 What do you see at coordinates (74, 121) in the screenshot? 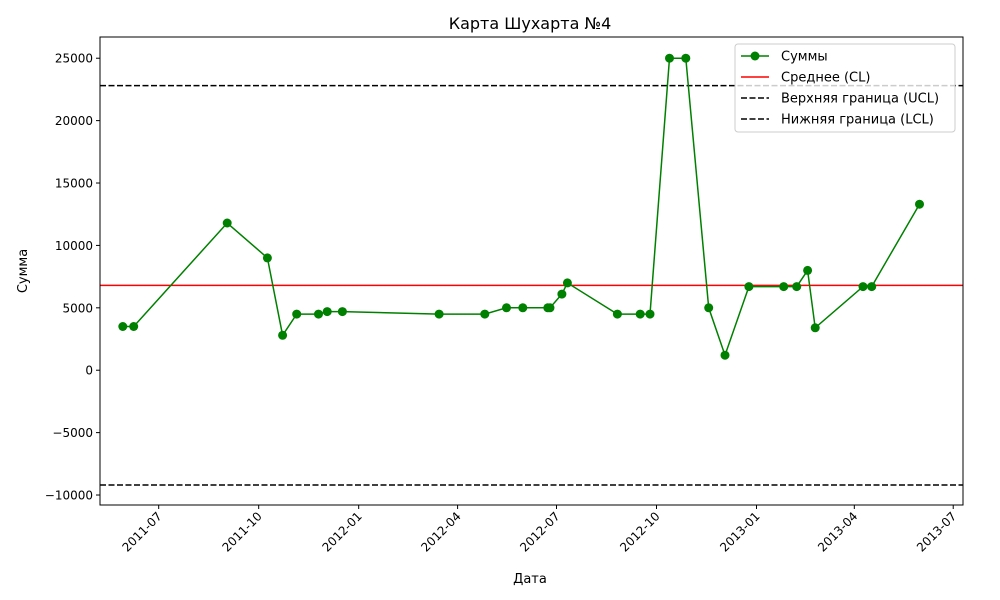
I see `y-tick-label: 20000` at bounding box center [74, 121].